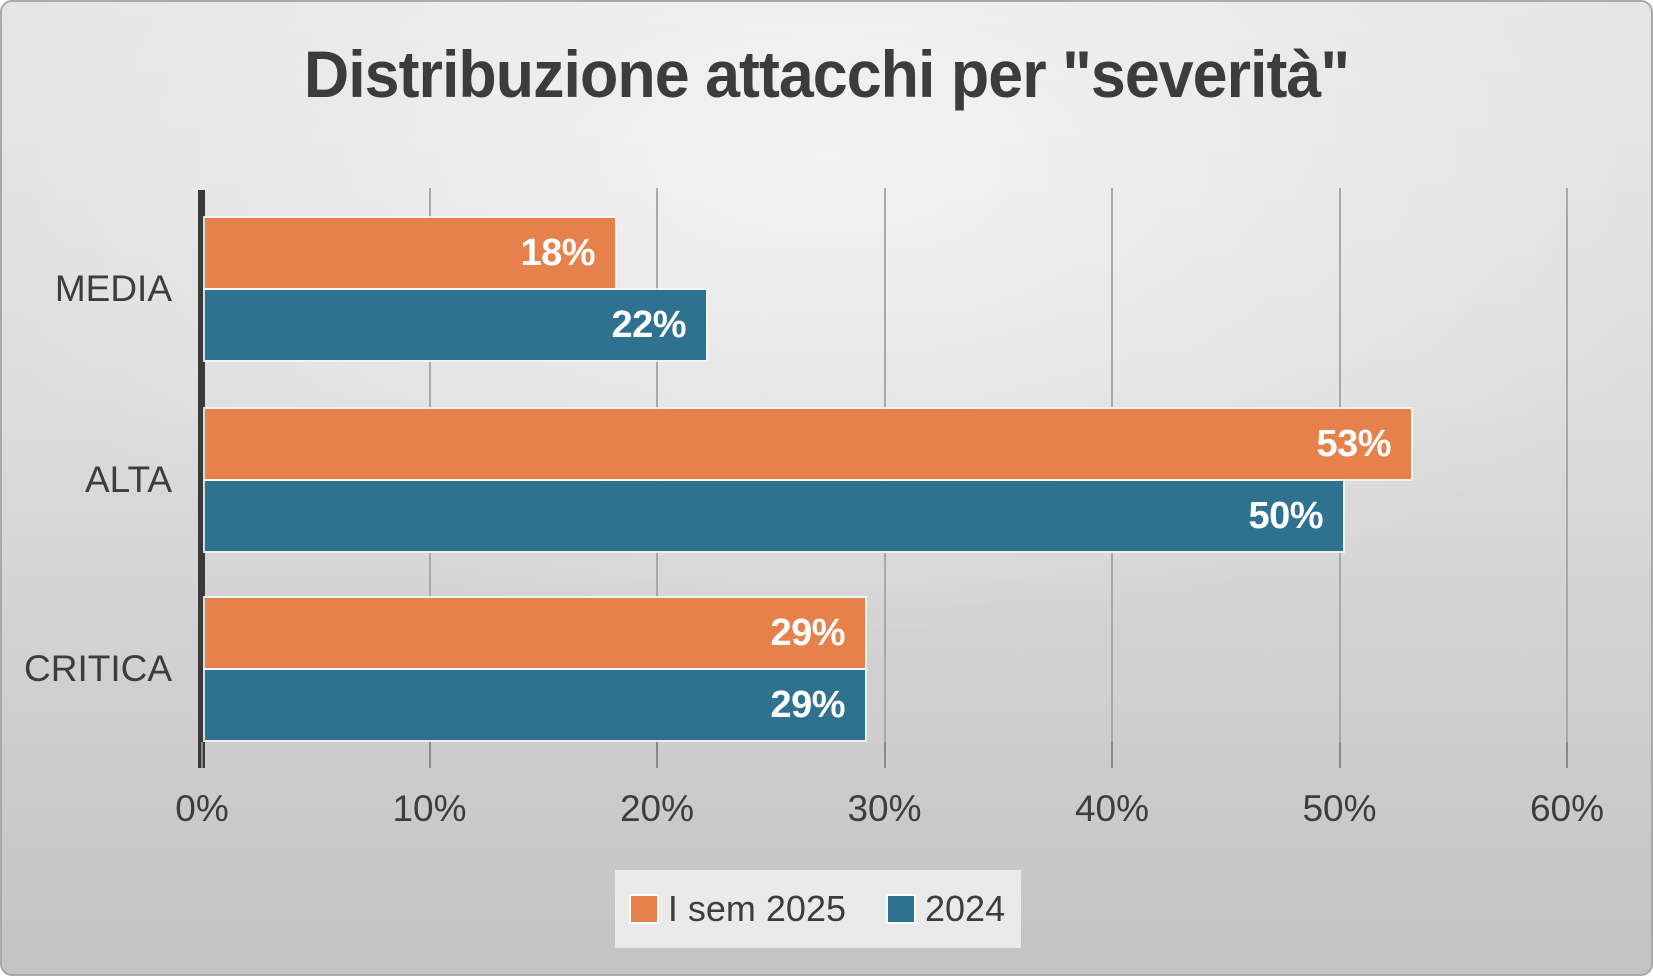  What do you see at coordinates (756, 908) in the screenshot?
I see `legend-label: I sem 2025` at bounding box center [756, 908].